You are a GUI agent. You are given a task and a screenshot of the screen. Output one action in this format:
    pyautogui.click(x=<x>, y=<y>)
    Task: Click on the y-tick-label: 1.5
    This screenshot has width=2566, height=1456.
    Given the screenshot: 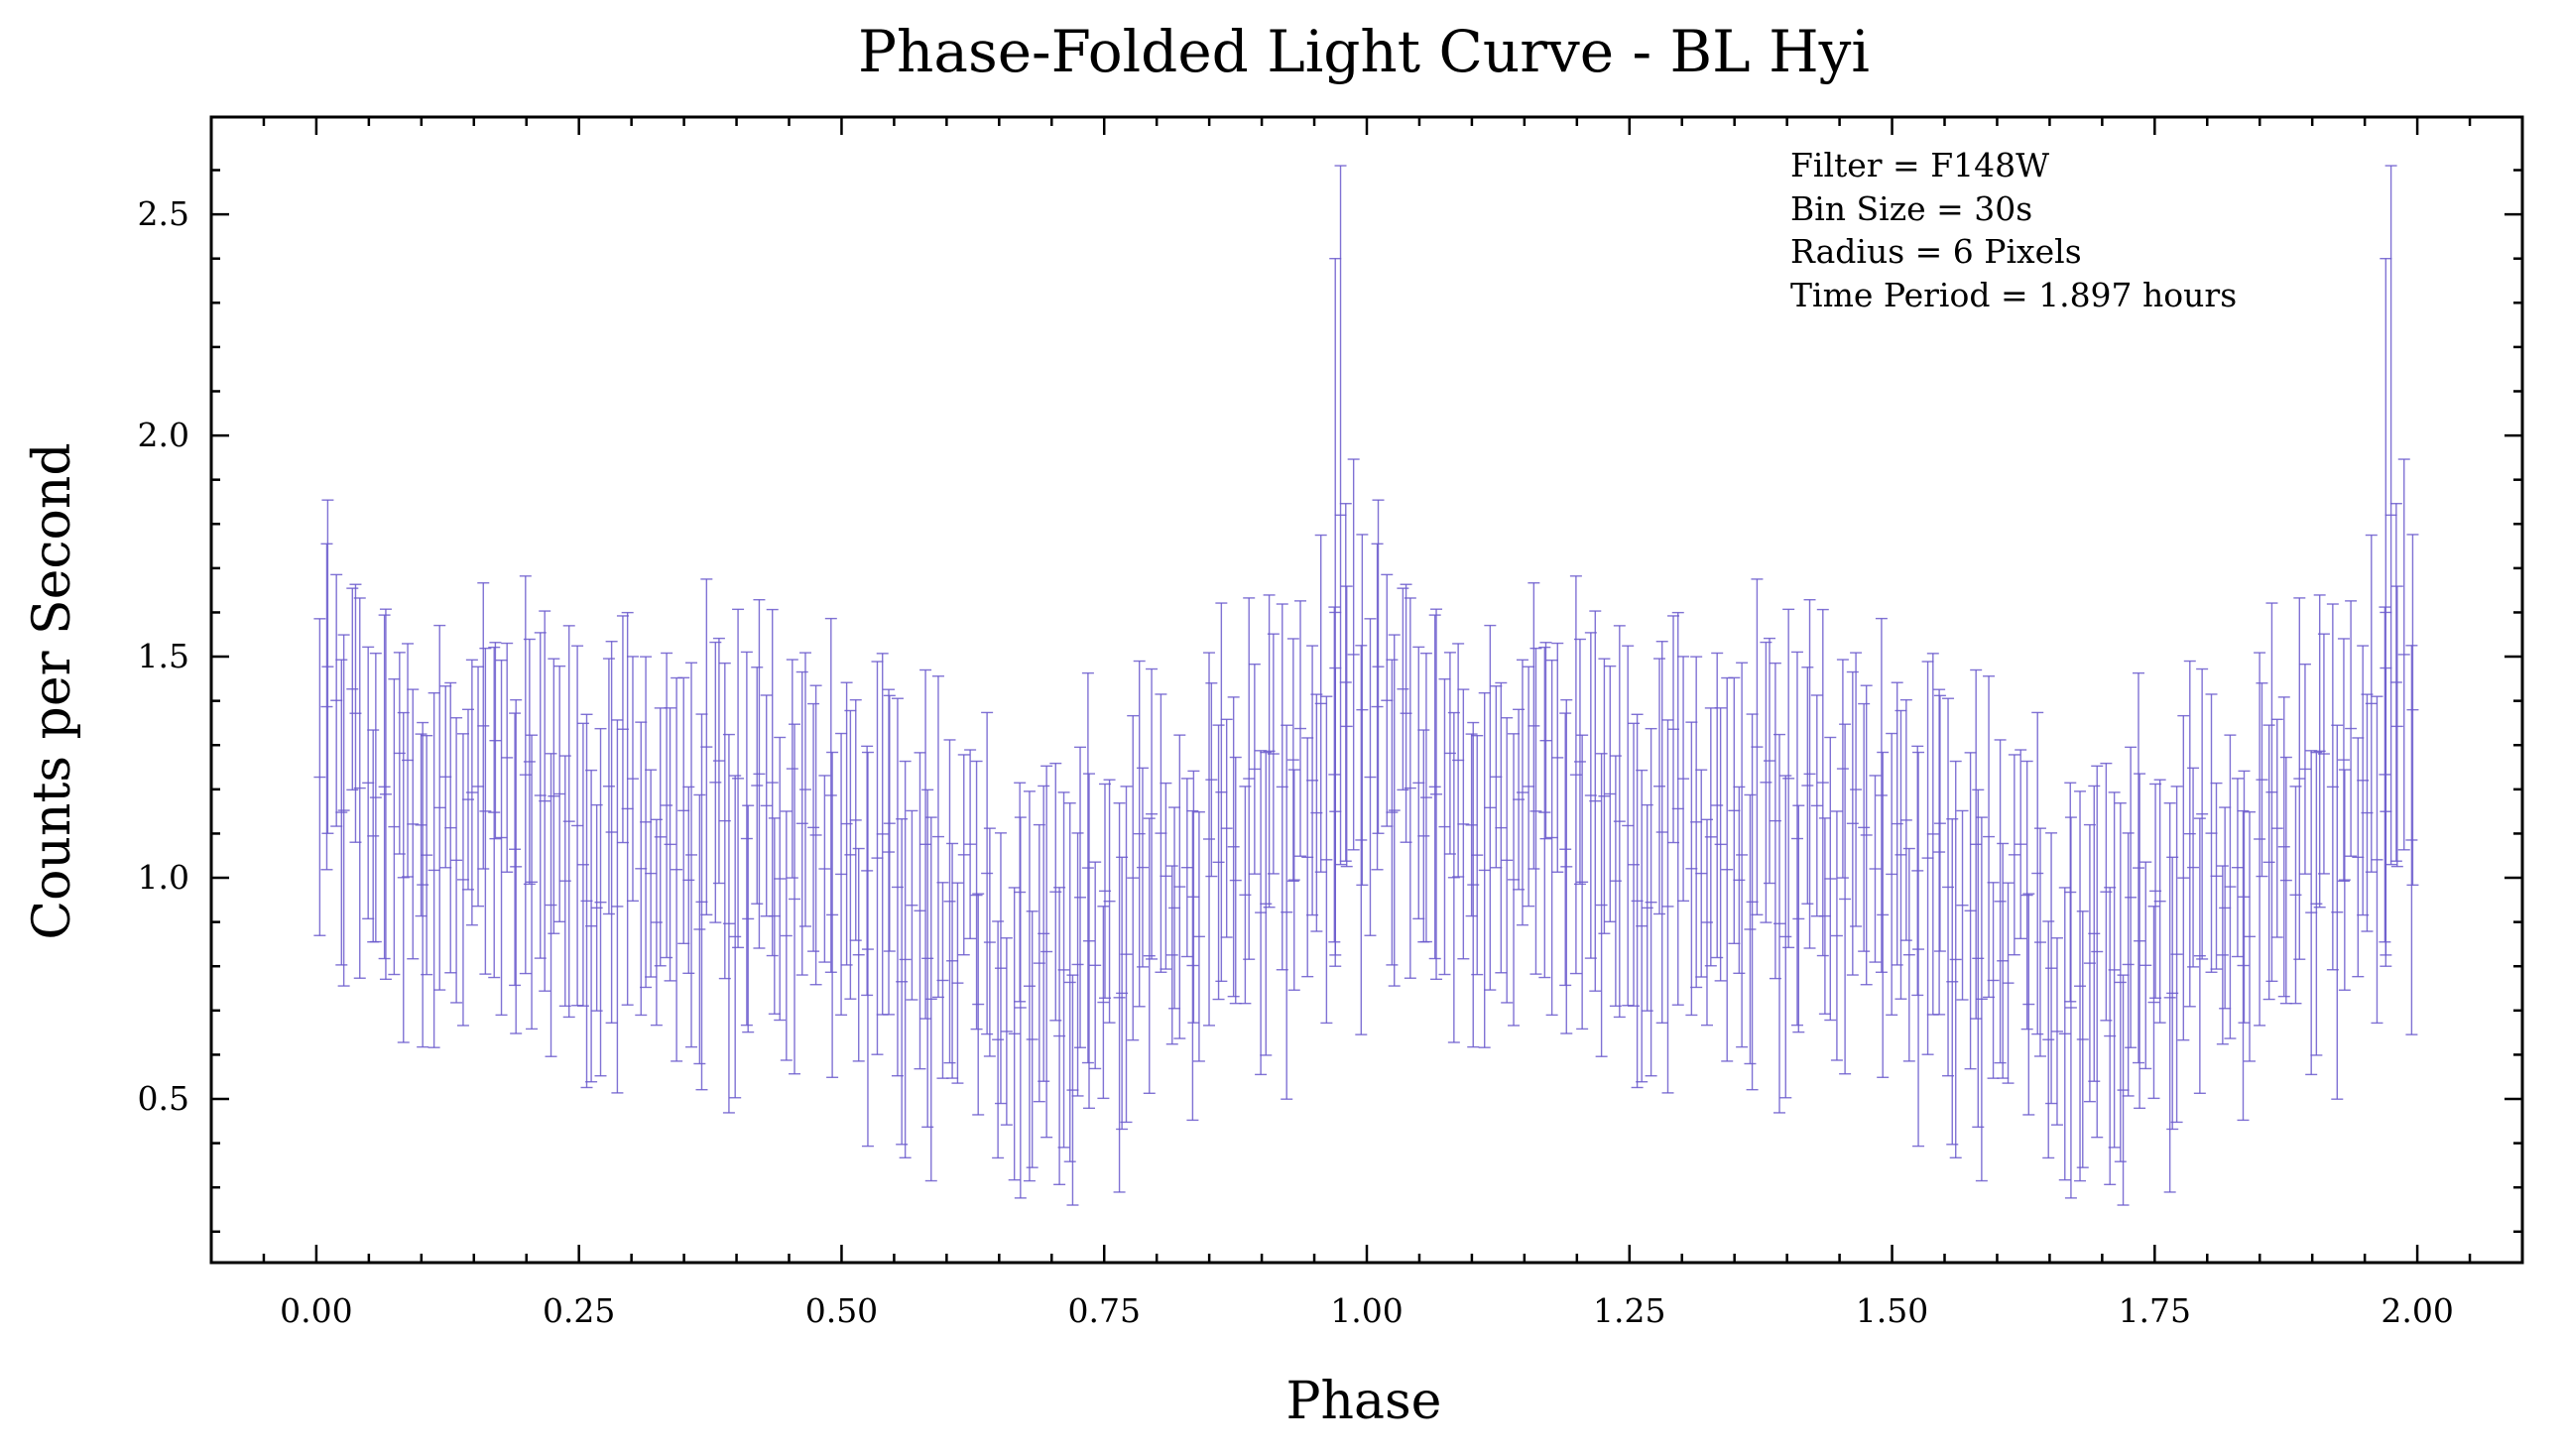 What is the action you would take?
    pyautogui.click(x=163, y=656)
    